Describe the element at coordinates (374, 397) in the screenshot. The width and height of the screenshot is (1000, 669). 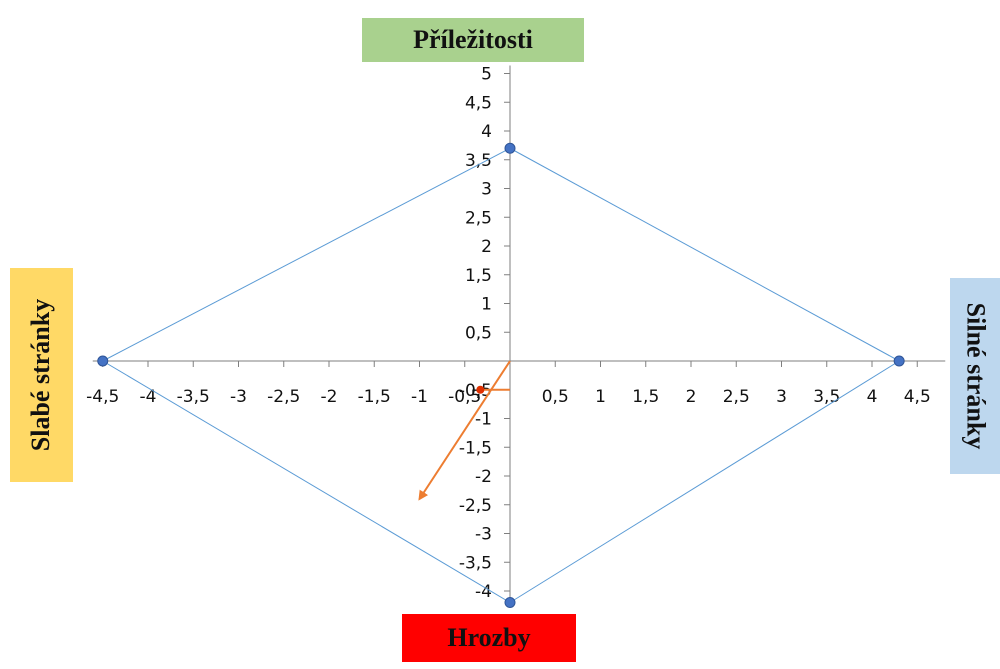
I see `x-tick-label: -1,5` at that location.